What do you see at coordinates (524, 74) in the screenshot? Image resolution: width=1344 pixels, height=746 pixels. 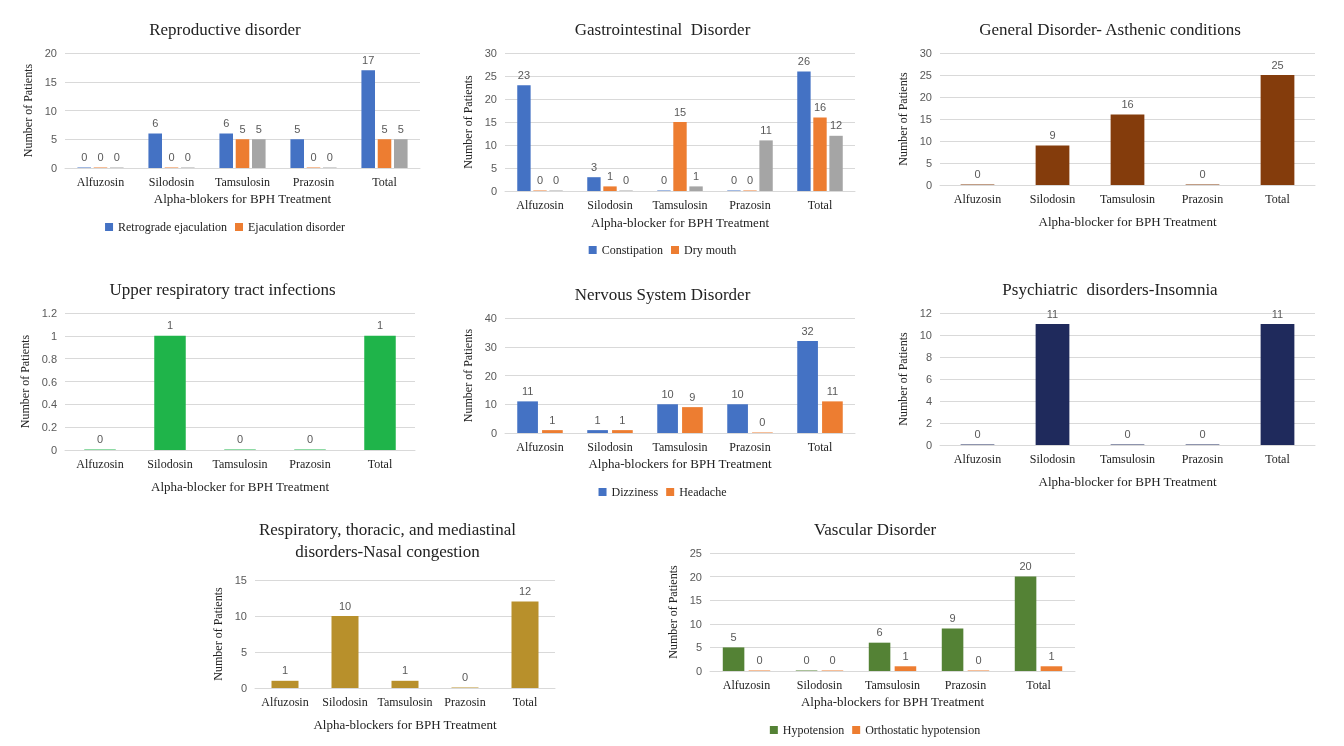 I see `data-label: 23` at bounding box center [524, 74].